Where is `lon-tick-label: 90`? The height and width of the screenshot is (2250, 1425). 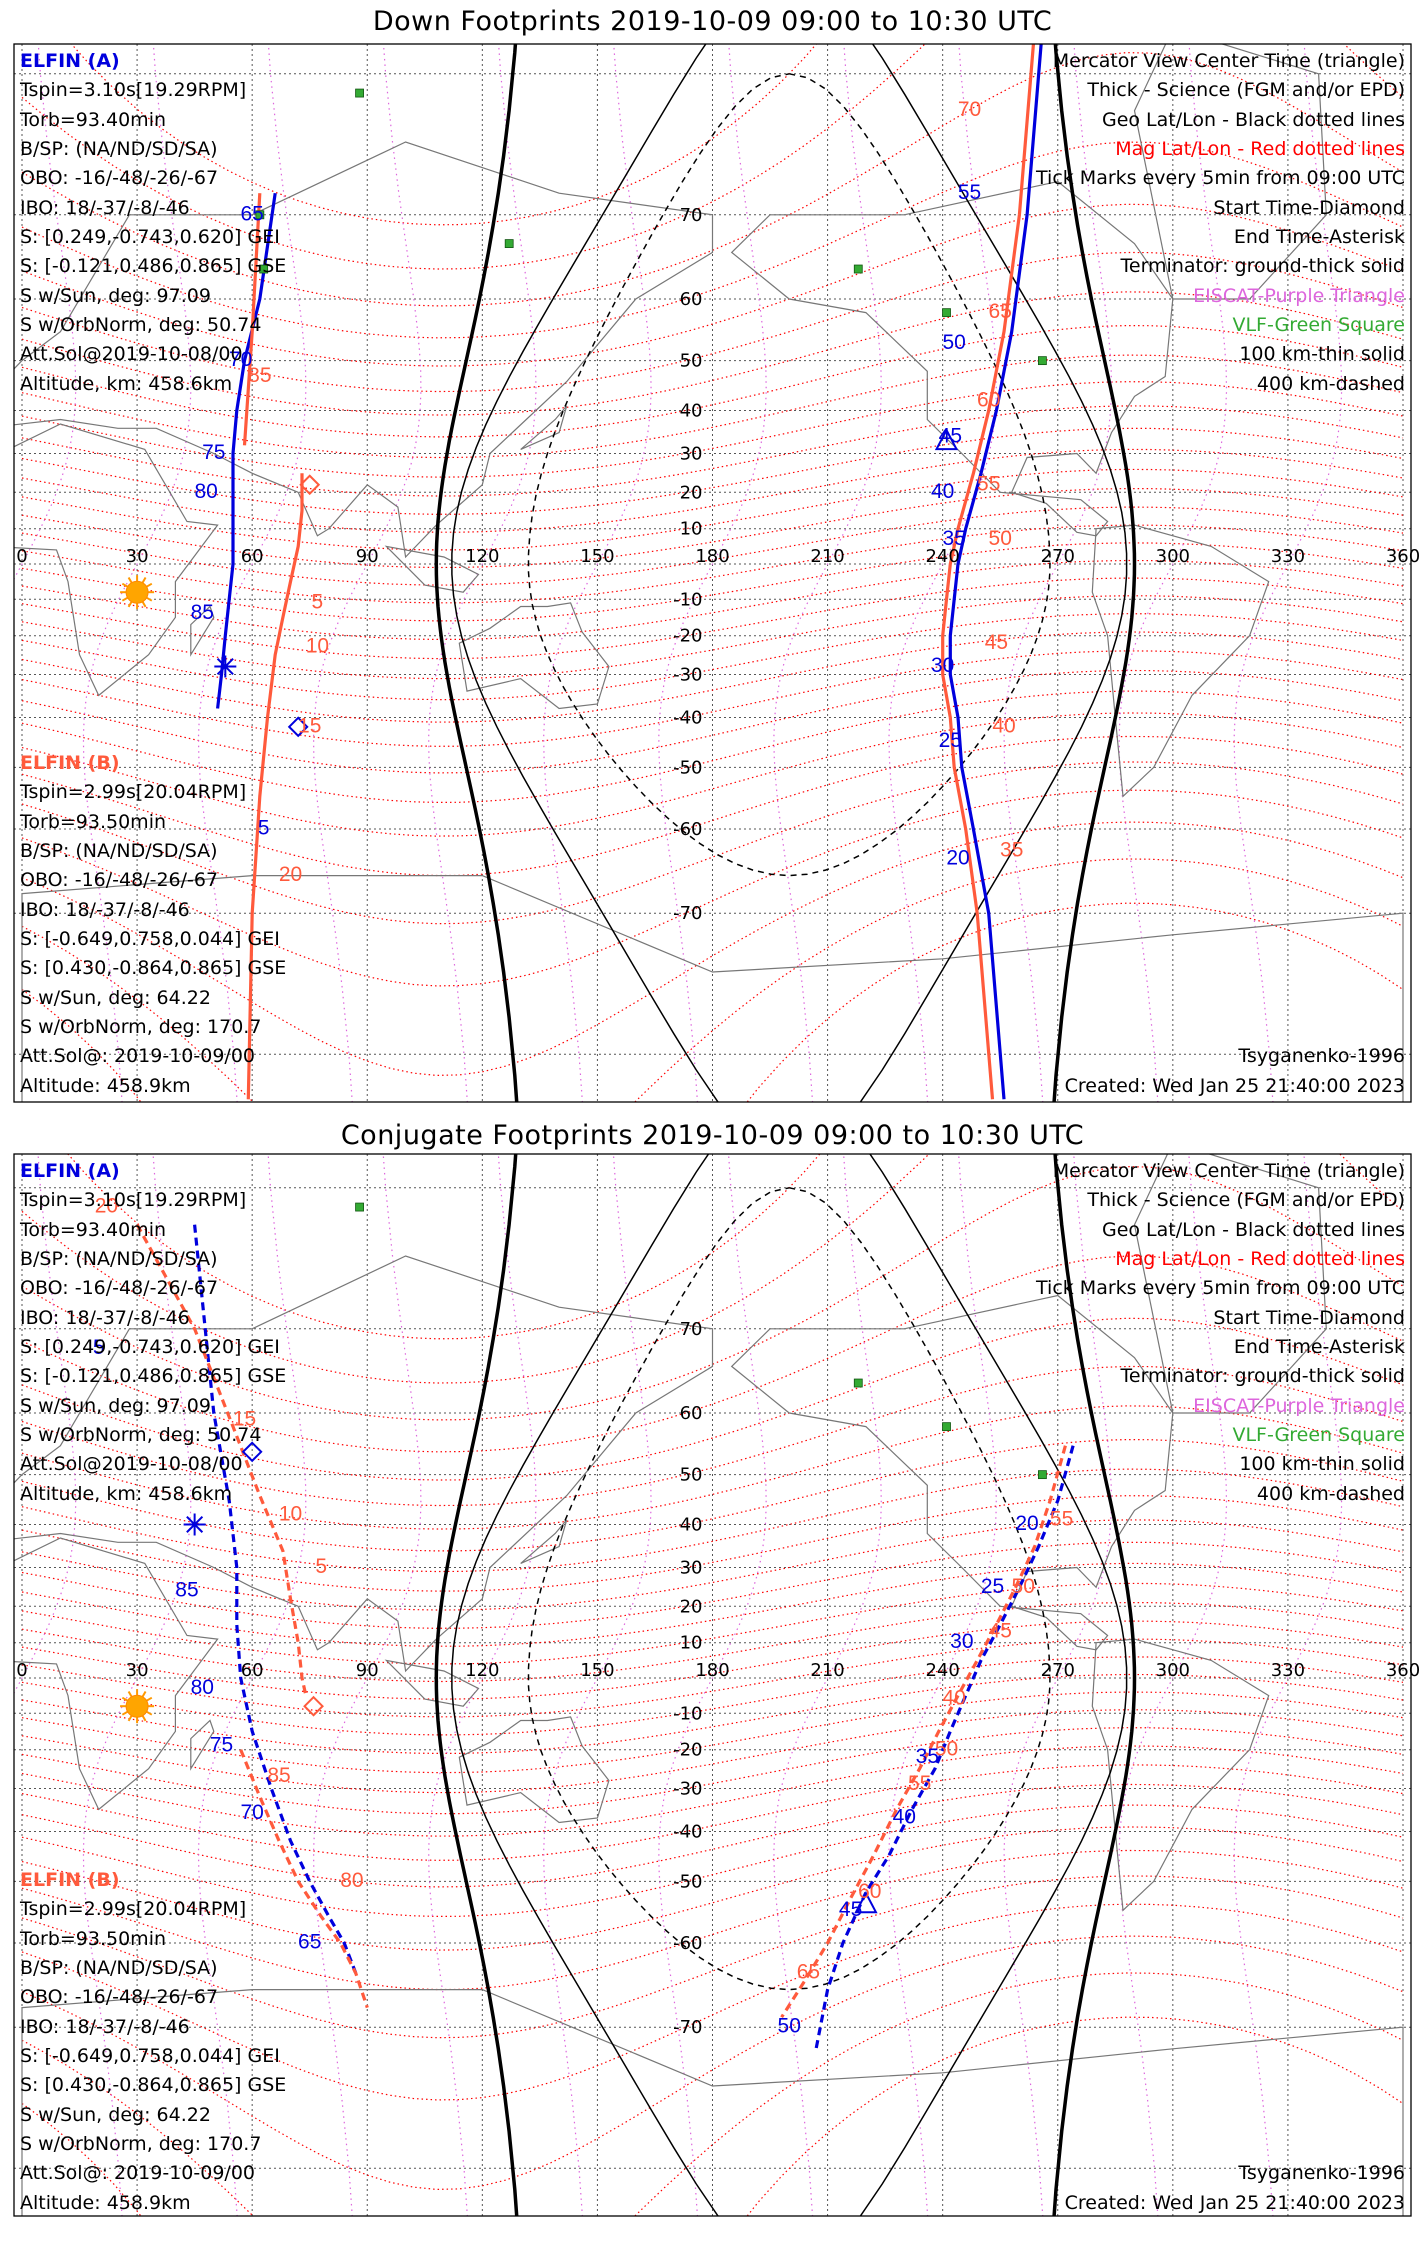 lon-tick-label: 90 is located at coordinates (367, 556).